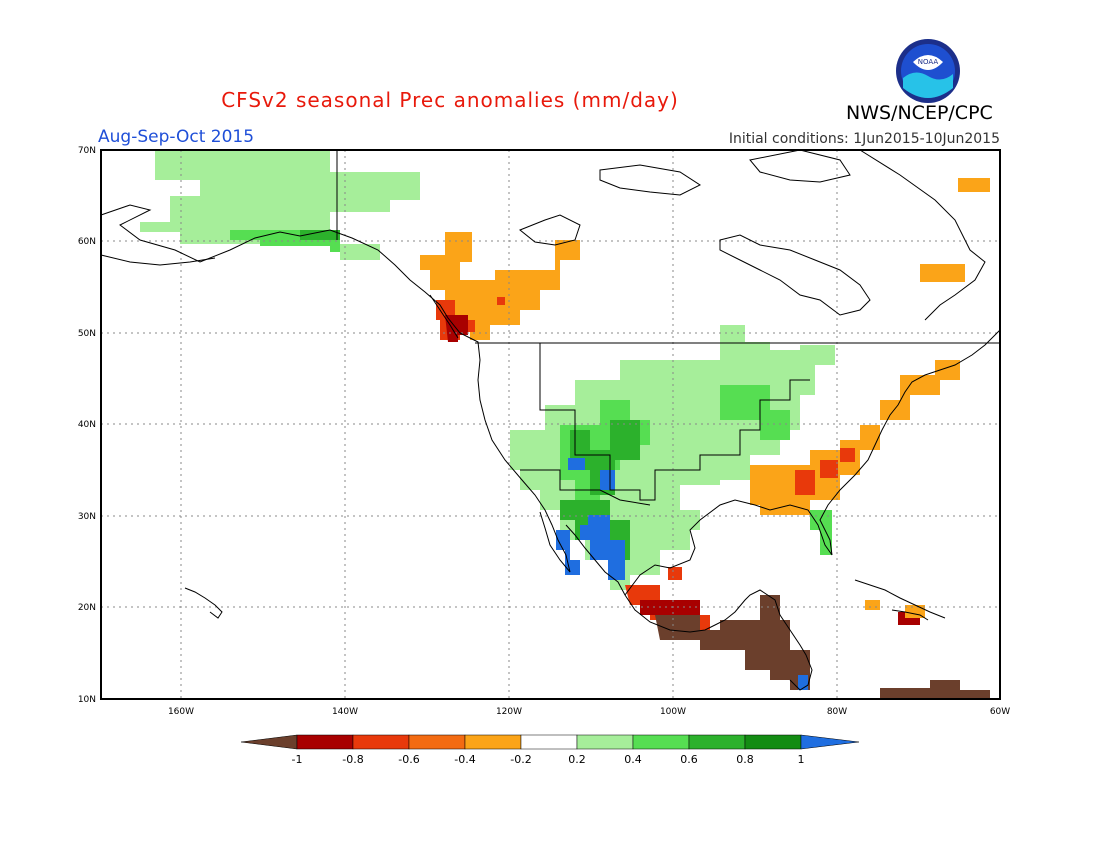  I want to click on legend-tick-label: 0.2, so click(577, 759).